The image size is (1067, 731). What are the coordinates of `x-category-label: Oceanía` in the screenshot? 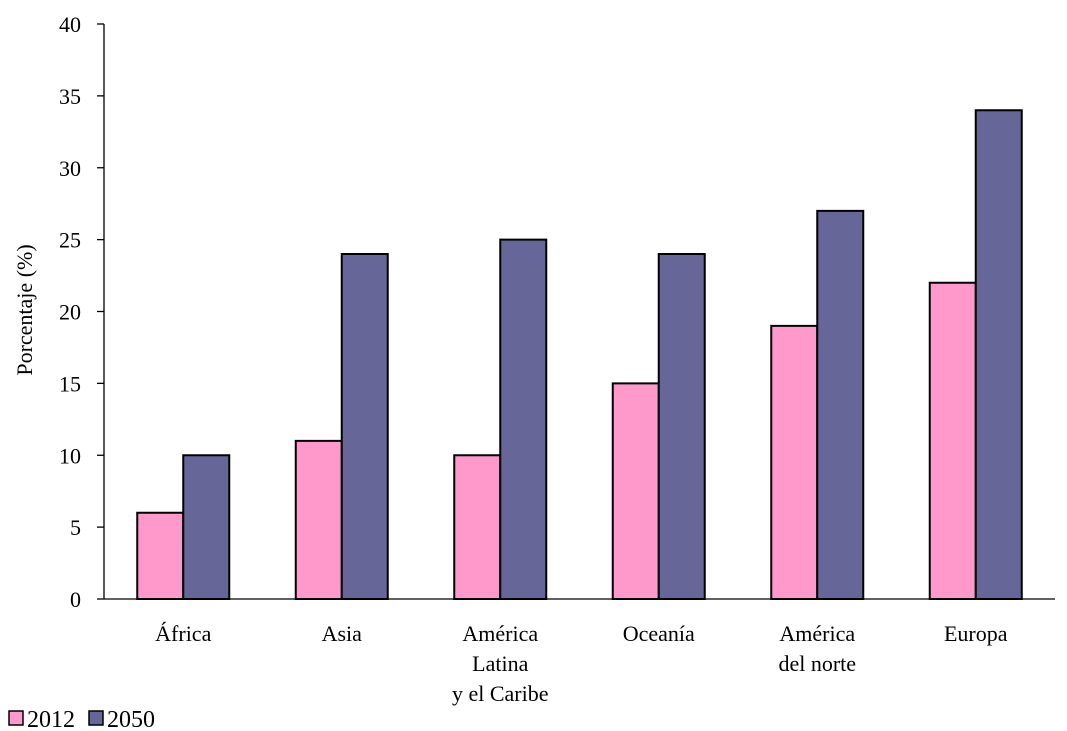 It's located at (659, 633).